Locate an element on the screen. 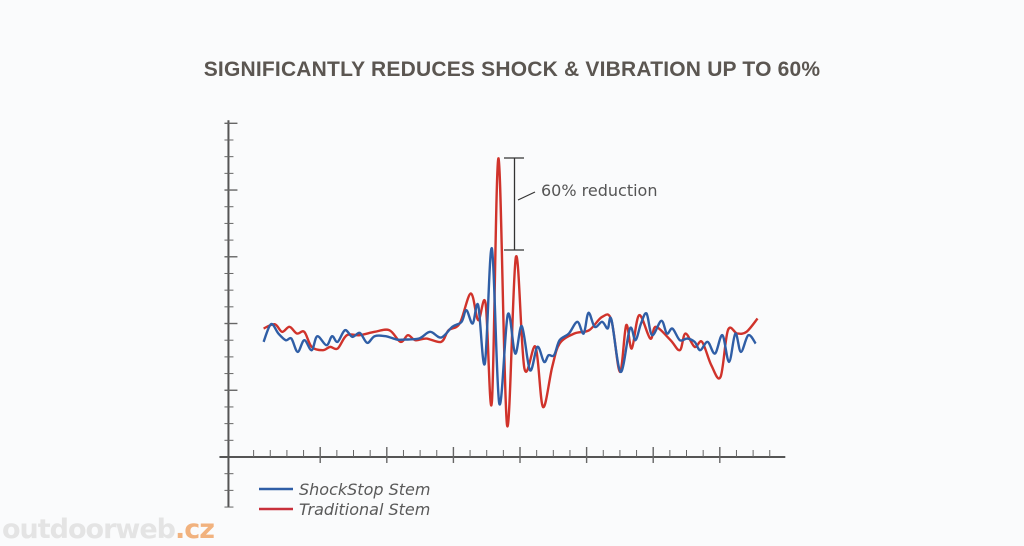 Image resolution: width=1024 pixels, height=546 pixels. series-line-shockstop-stem is located at coordinates (509, 326).